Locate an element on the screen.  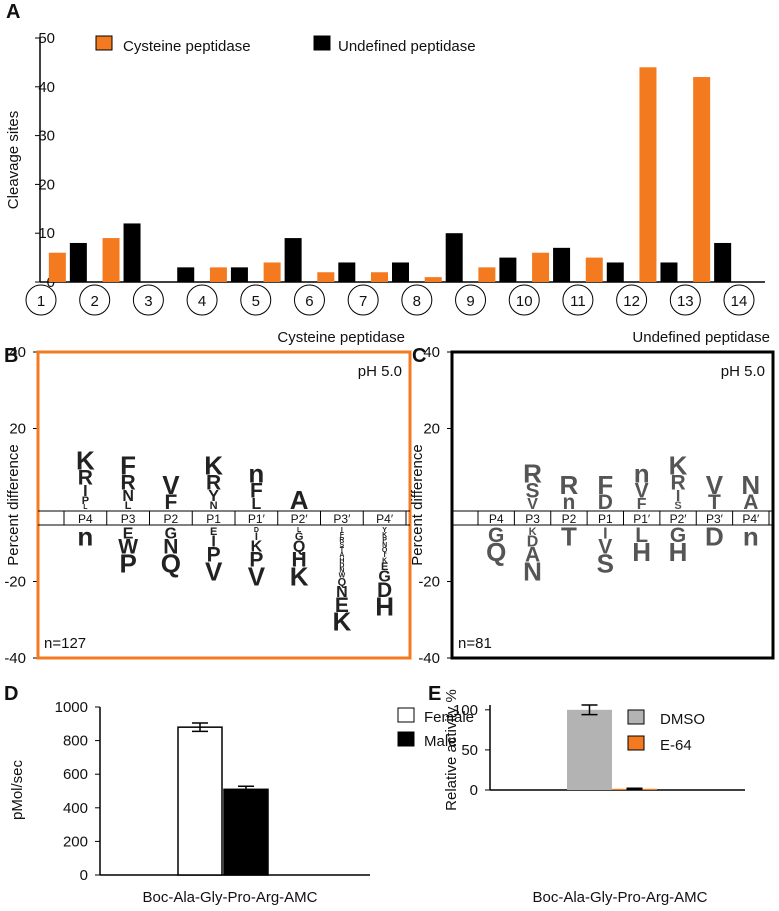
x-tick-label: 6 is located at coordinates (309, 301).